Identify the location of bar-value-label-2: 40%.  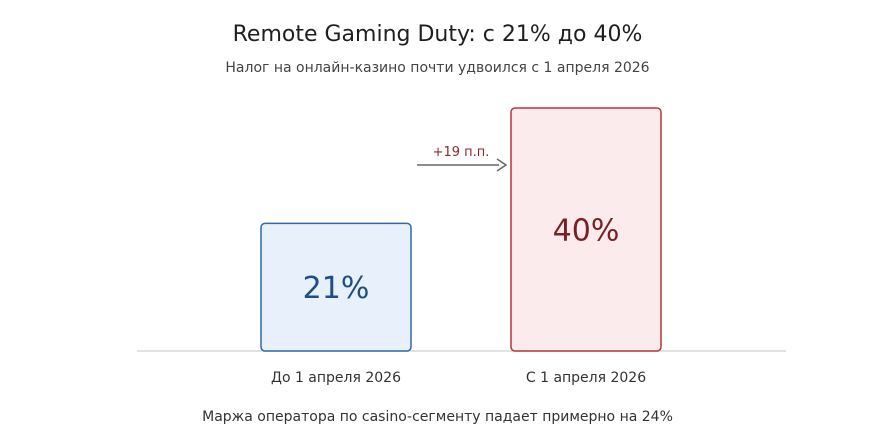
(586, 231).